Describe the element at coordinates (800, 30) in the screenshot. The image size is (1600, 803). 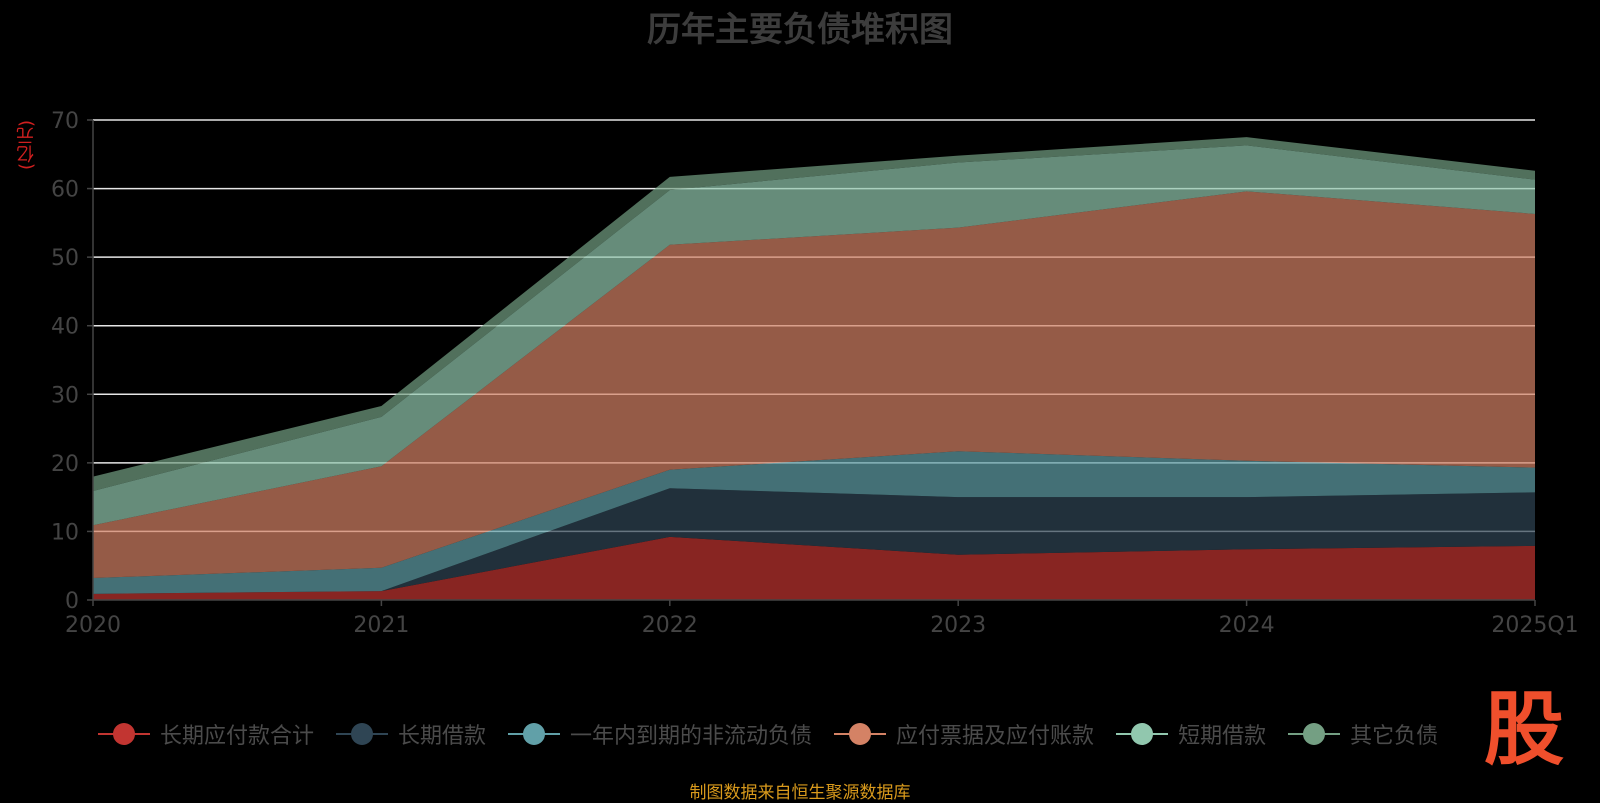
I see `chart-title: 历年主要负债堆积图` at that location.